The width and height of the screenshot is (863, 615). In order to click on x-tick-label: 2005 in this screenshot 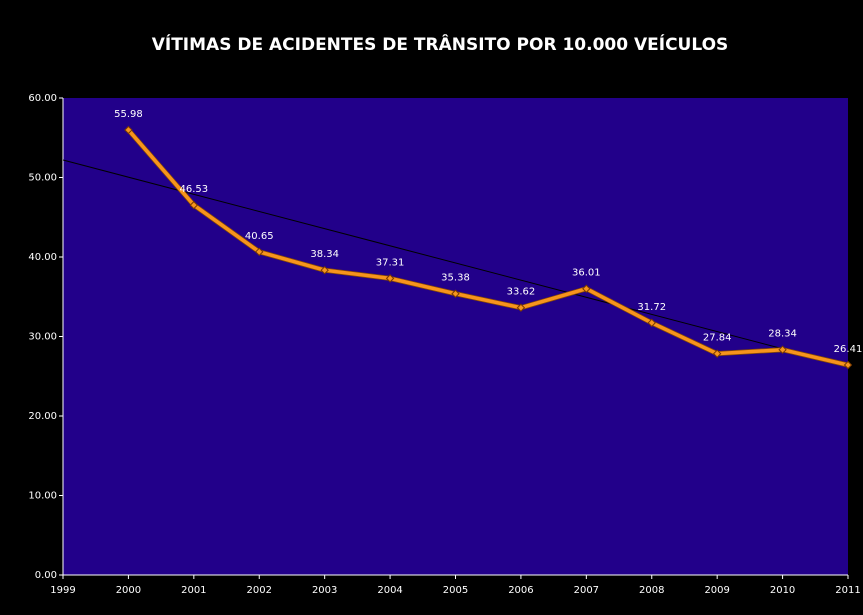, I will do `click(455, 590)`.